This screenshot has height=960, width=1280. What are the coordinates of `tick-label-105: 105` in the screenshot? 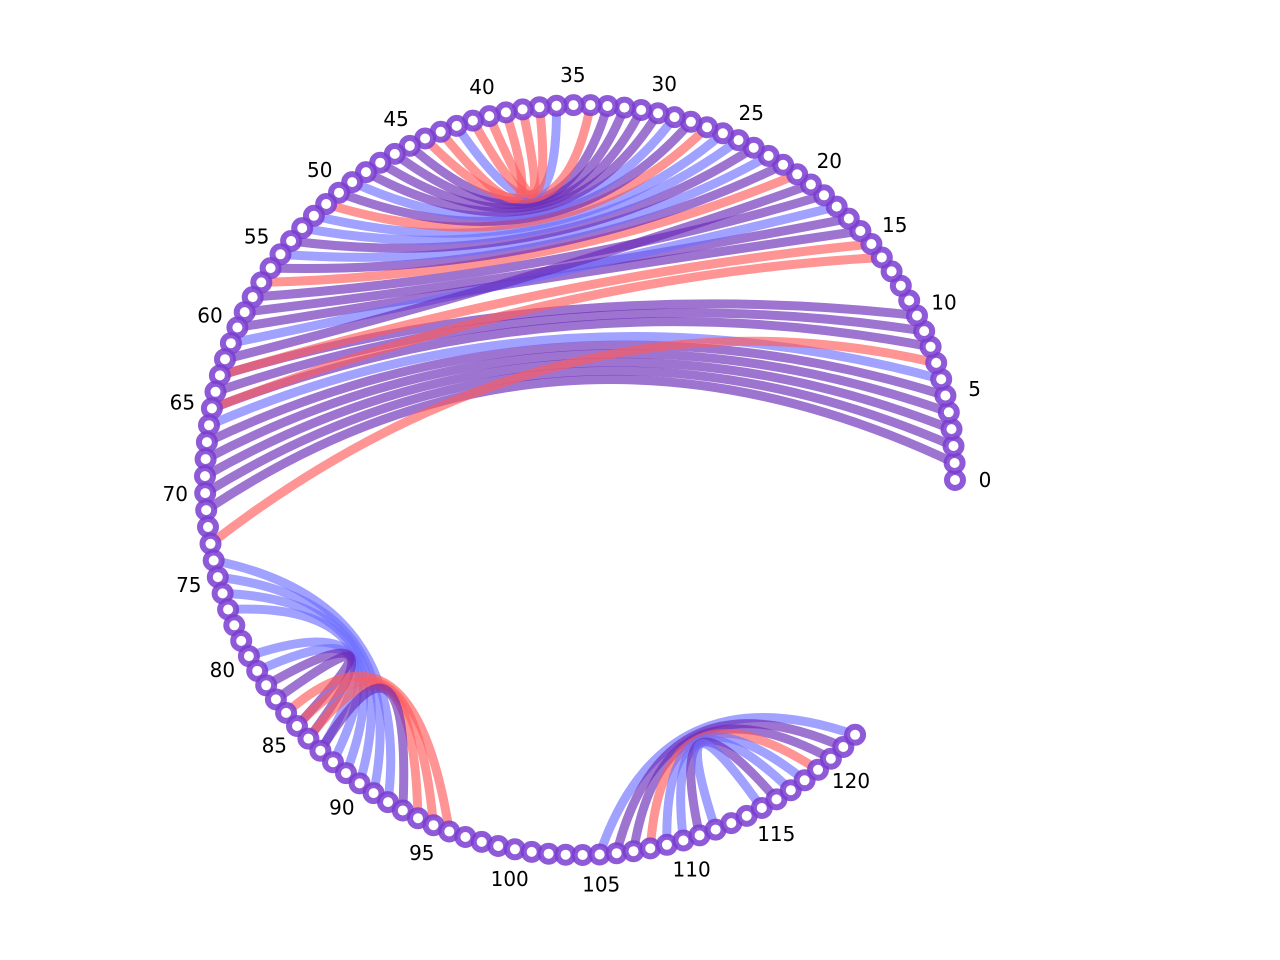 It's located at (601, 884).